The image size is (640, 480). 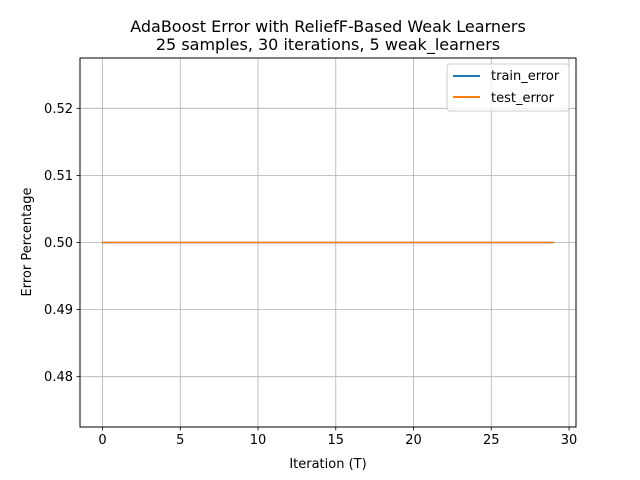 I want to click on legend-label-test-error: test_error, so click(x=523, y=98).